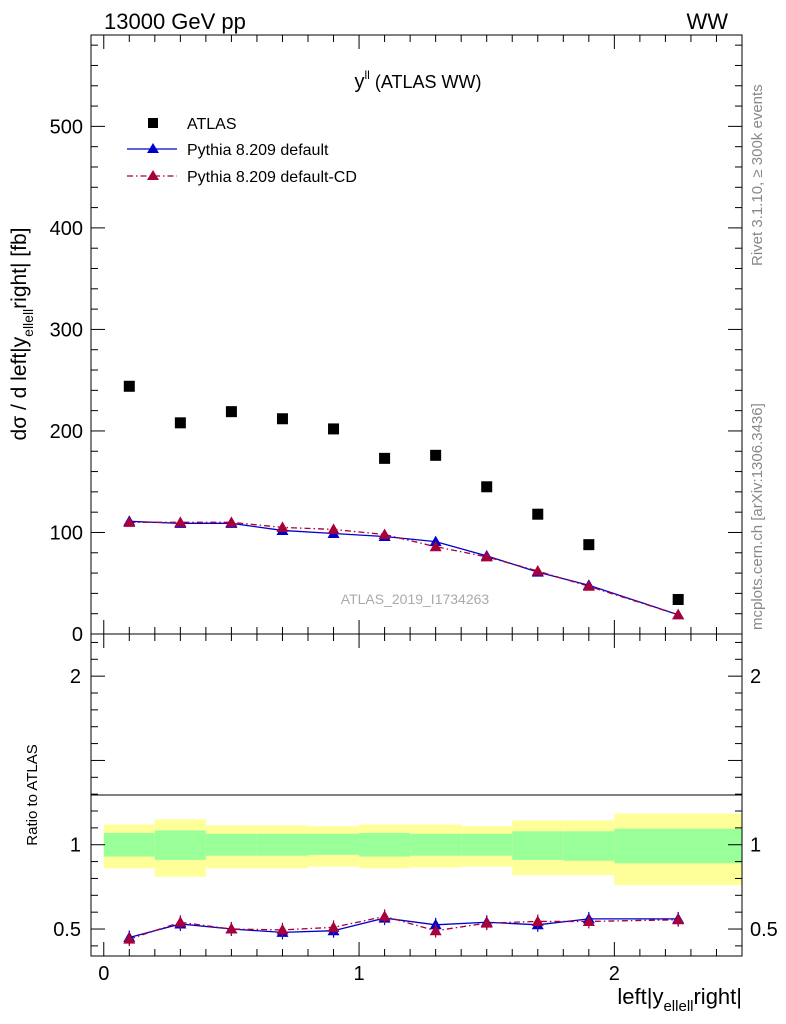  I want to click on main-ytick-label: 0, so click(77, 635).